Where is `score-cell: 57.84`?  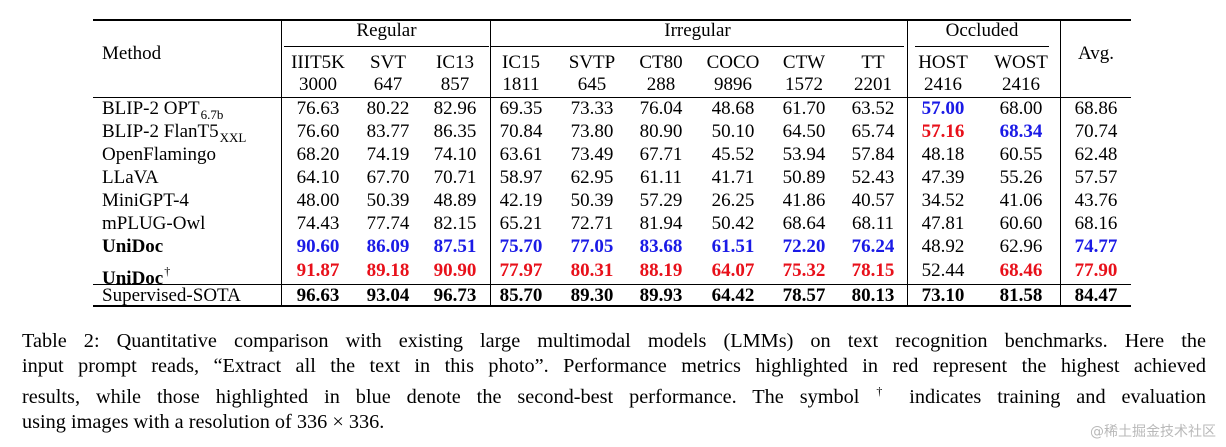
score-cell: 57.84 is located at coordinates (873, 154).